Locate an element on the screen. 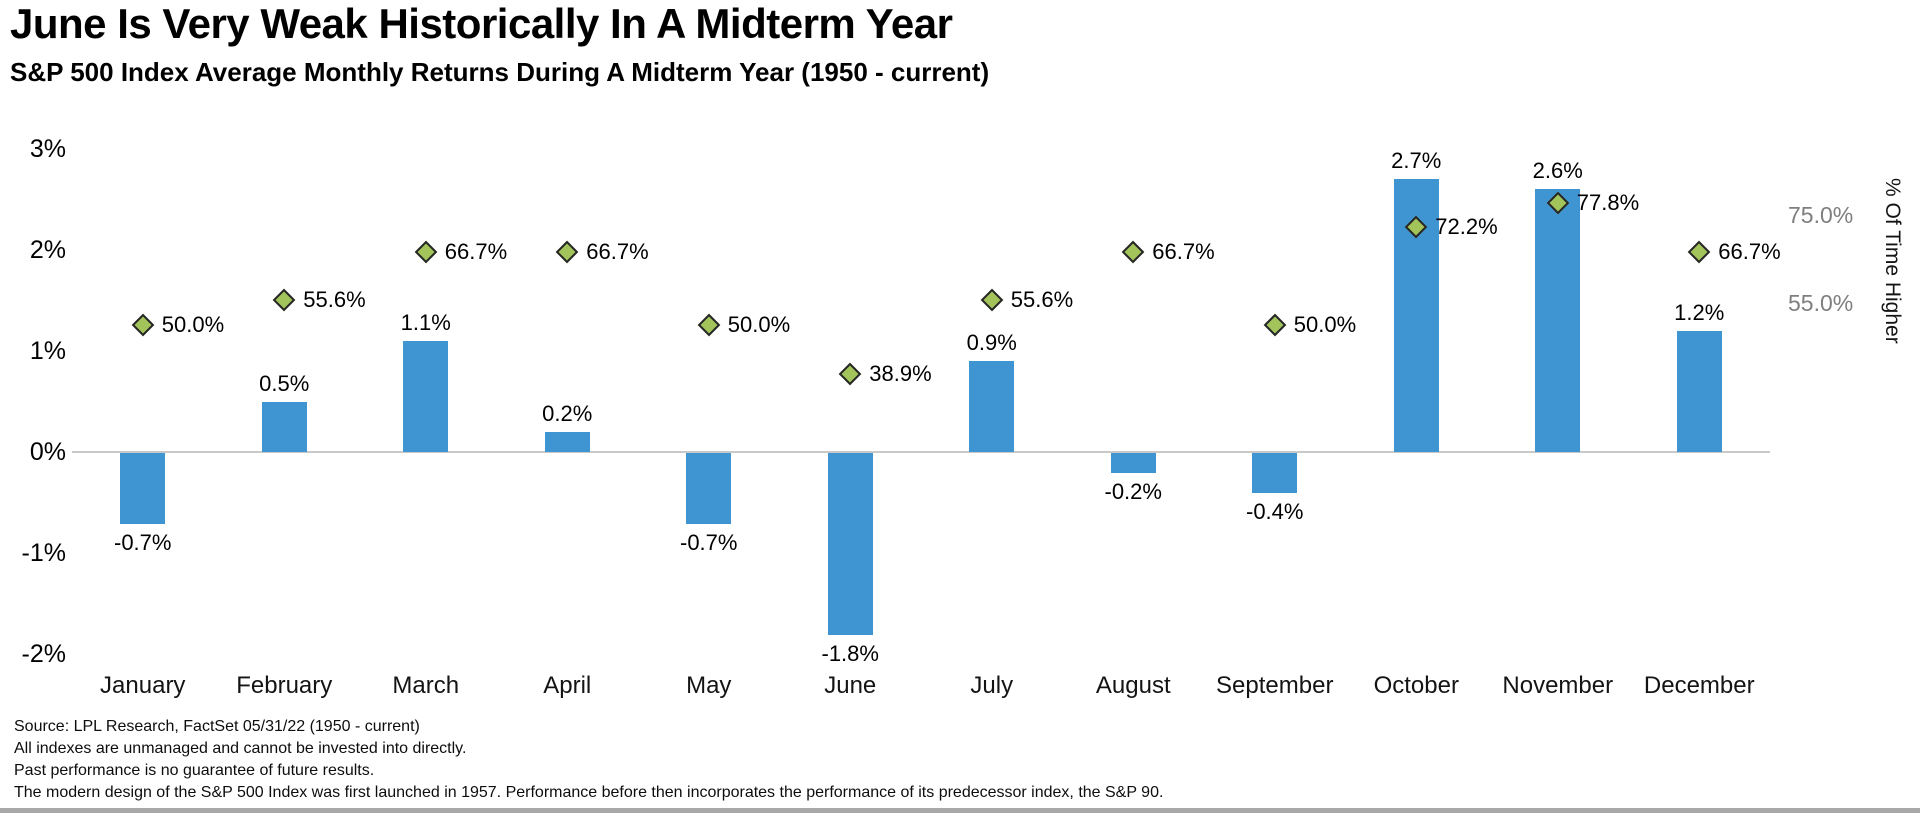 The width and height of the screenshot is (1920, 813). return-bar-march is located at coordinates (426, 396).